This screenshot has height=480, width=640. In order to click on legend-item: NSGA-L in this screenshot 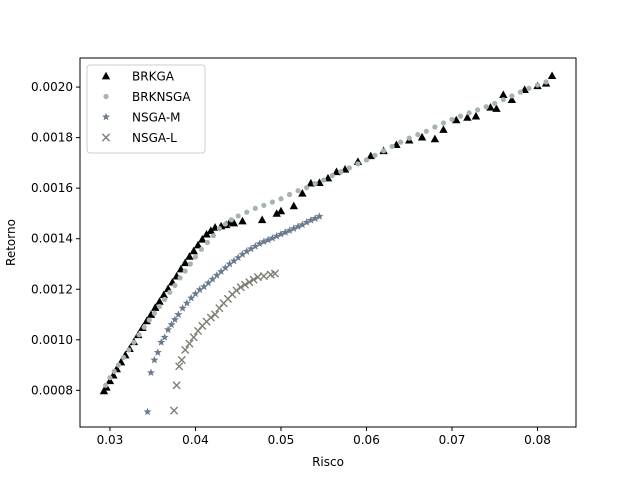, I will do `click(139, 138)`.